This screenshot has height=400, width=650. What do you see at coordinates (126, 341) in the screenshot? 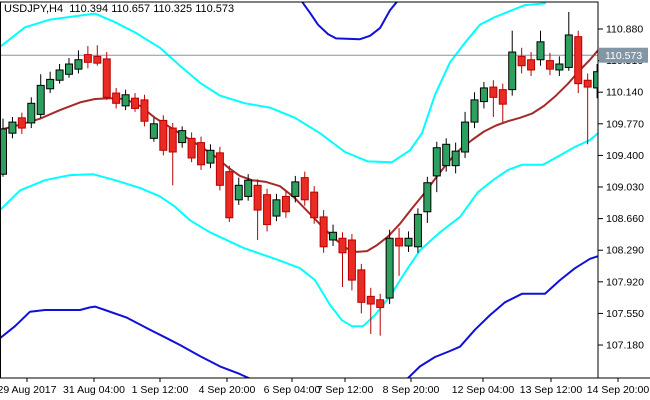
I see `band-blue-lower-left` at bounding box center [126, 341].